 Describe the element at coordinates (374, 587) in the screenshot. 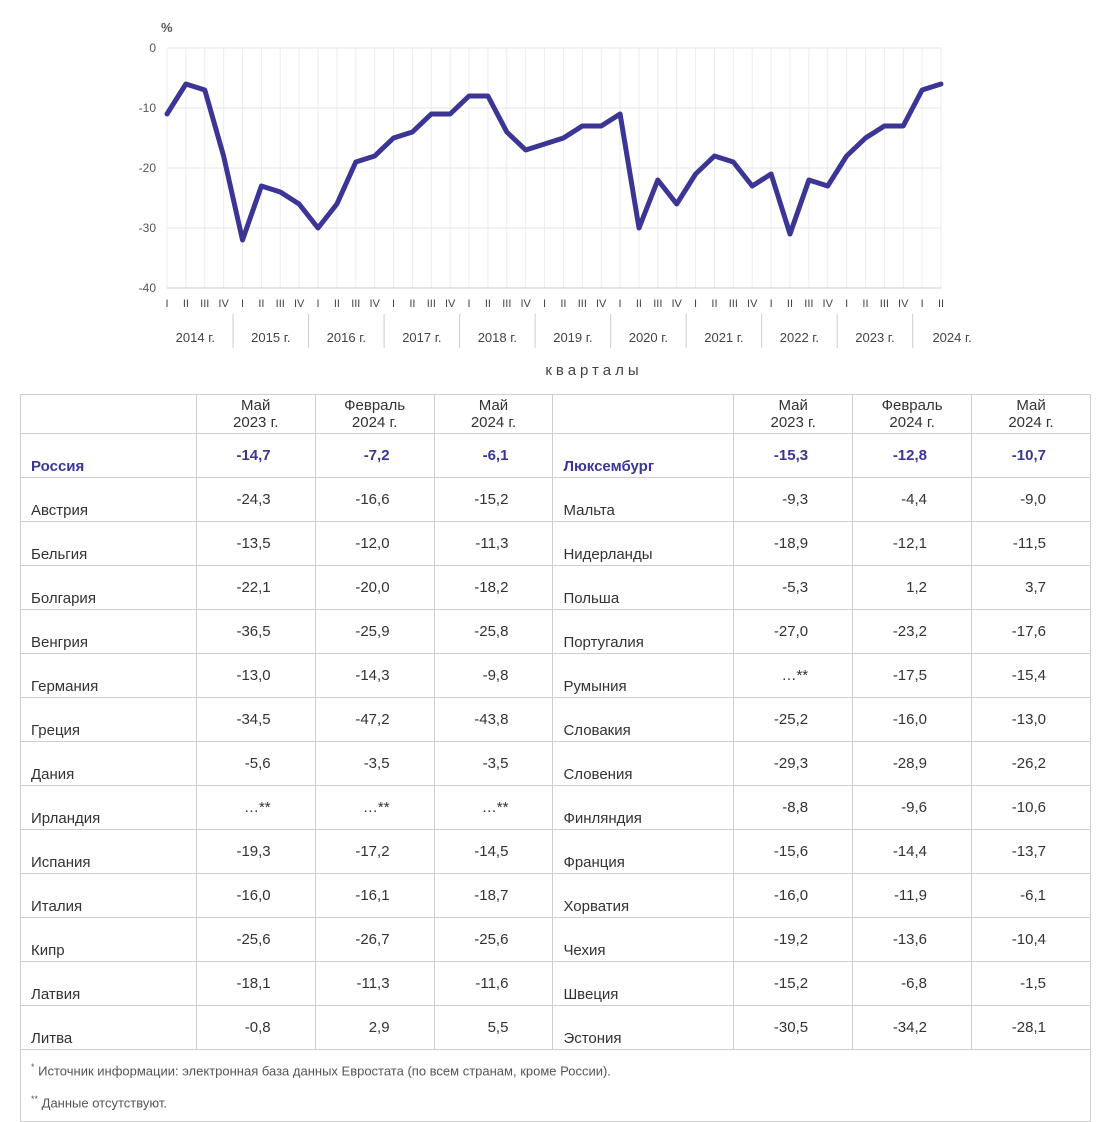

I see `value-cell: -20,0` at that location.